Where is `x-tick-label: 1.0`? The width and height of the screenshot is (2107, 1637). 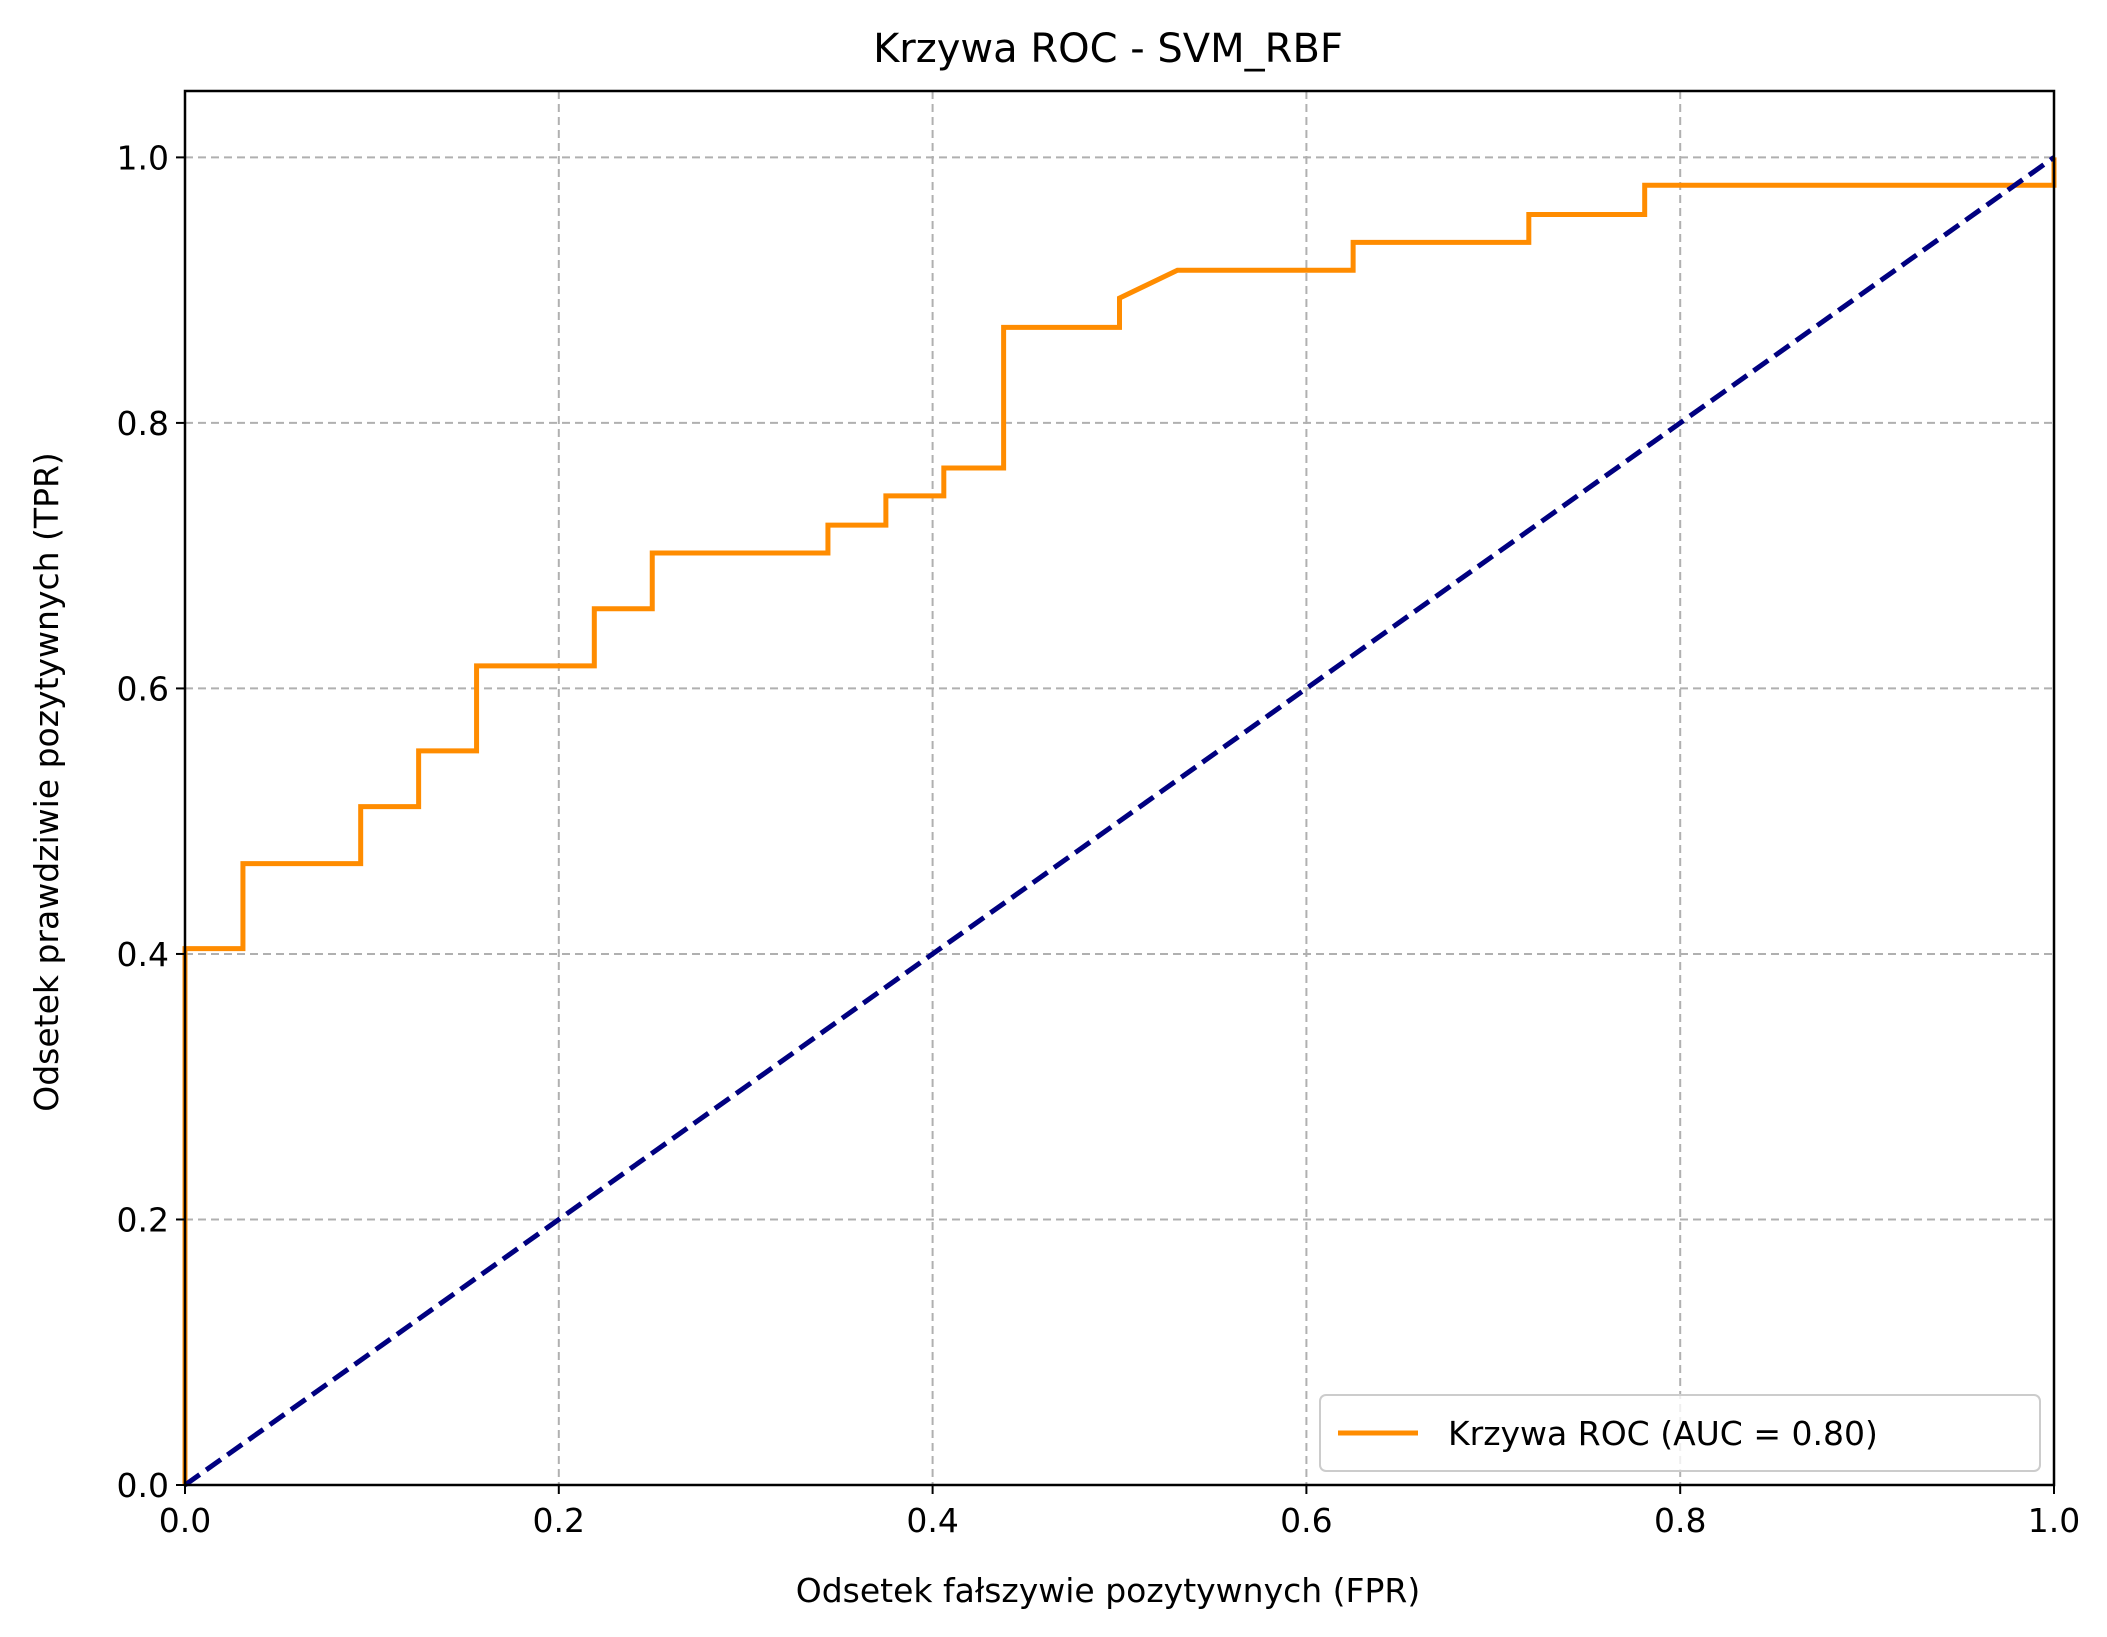 x-tick-label: 1.0 is located at coordinates (2054, 1520).